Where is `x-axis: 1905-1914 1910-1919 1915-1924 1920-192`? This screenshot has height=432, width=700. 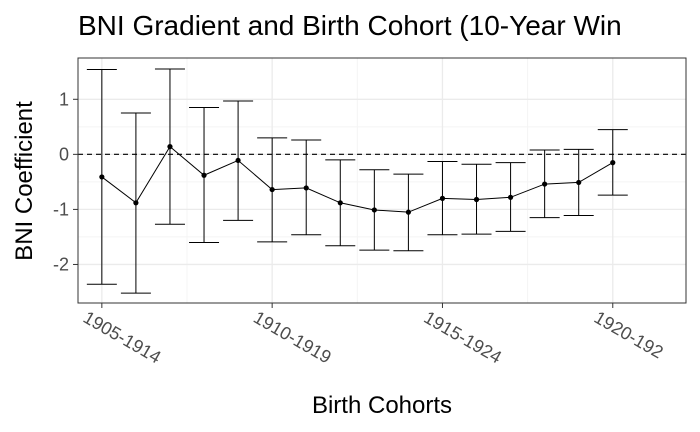
x-axis: 1905-1914 1910-1919 1915-1924 1920-192 is located at coordinates (373, 335).